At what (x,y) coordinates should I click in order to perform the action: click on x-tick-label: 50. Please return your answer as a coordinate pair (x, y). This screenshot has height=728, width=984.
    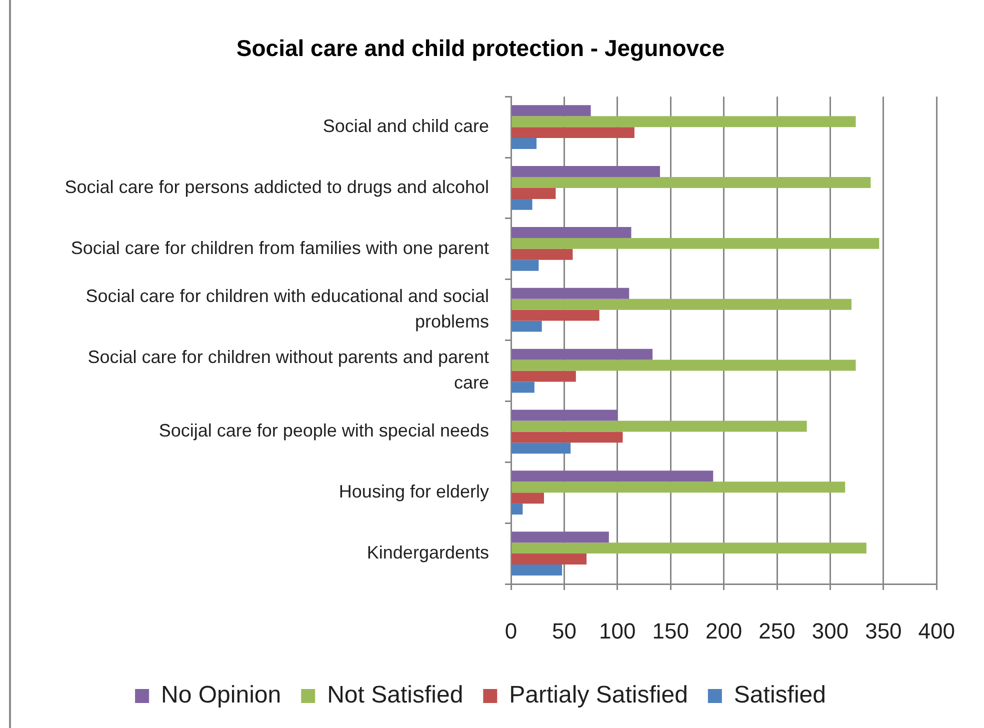
    Looking at the image, I should click on (564, 631).